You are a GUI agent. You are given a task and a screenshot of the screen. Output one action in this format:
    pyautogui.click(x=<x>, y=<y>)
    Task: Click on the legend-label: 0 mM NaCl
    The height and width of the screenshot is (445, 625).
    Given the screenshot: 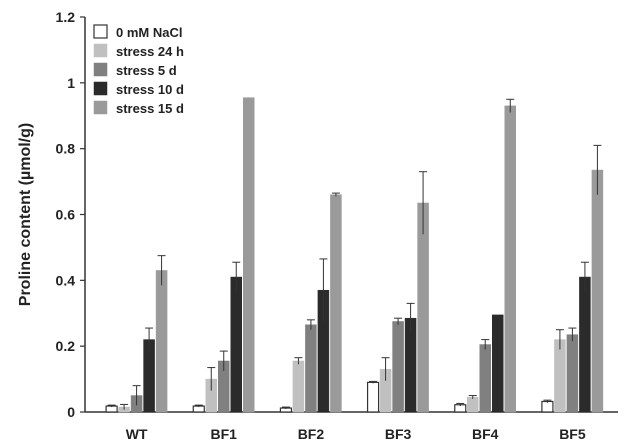 What is the action you would take?
    pyautogui.click(x=149, y=32)
    